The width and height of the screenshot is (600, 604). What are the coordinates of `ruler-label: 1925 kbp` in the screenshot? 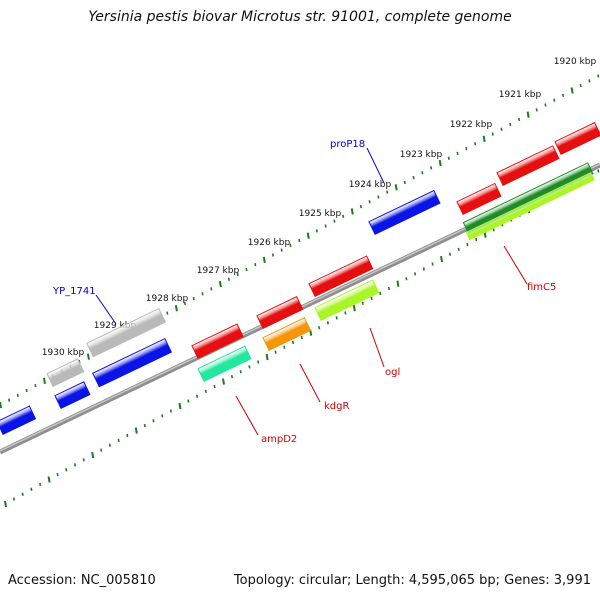 It's located at (320, 214).